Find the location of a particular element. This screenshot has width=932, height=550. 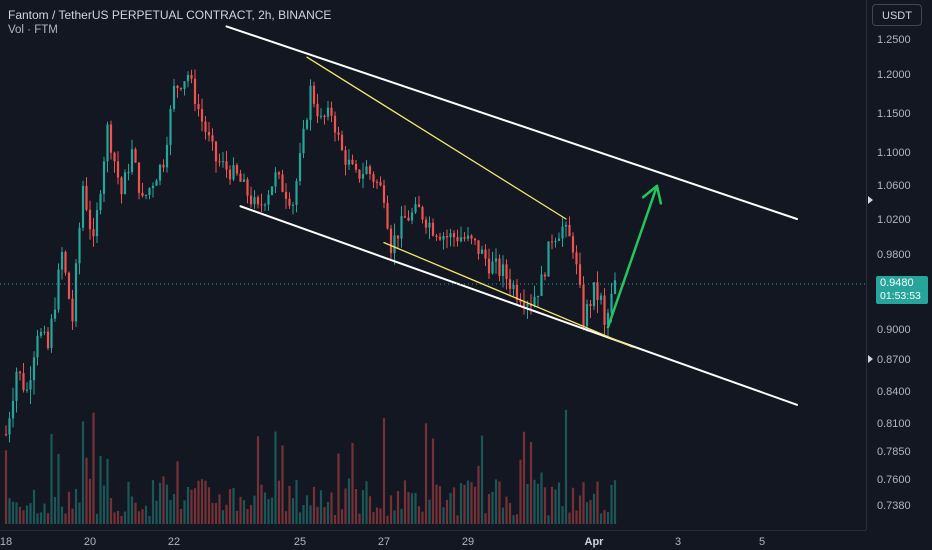

wedge-upper-line is located at coordinates (436, 138).